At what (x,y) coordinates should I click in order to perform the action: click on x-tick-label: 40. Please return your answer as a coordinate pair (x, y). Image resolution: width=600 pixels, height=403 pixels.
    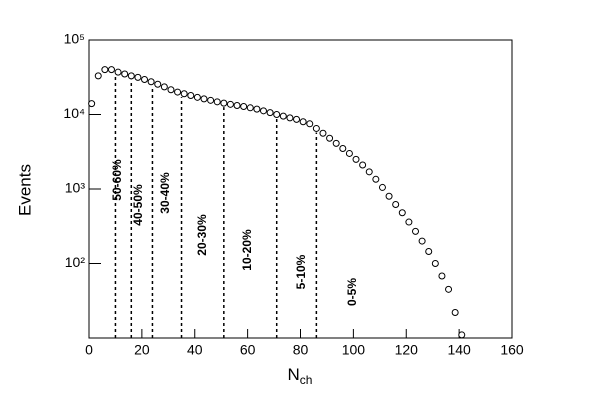
    Looking at the image, I should click on (195, 350).